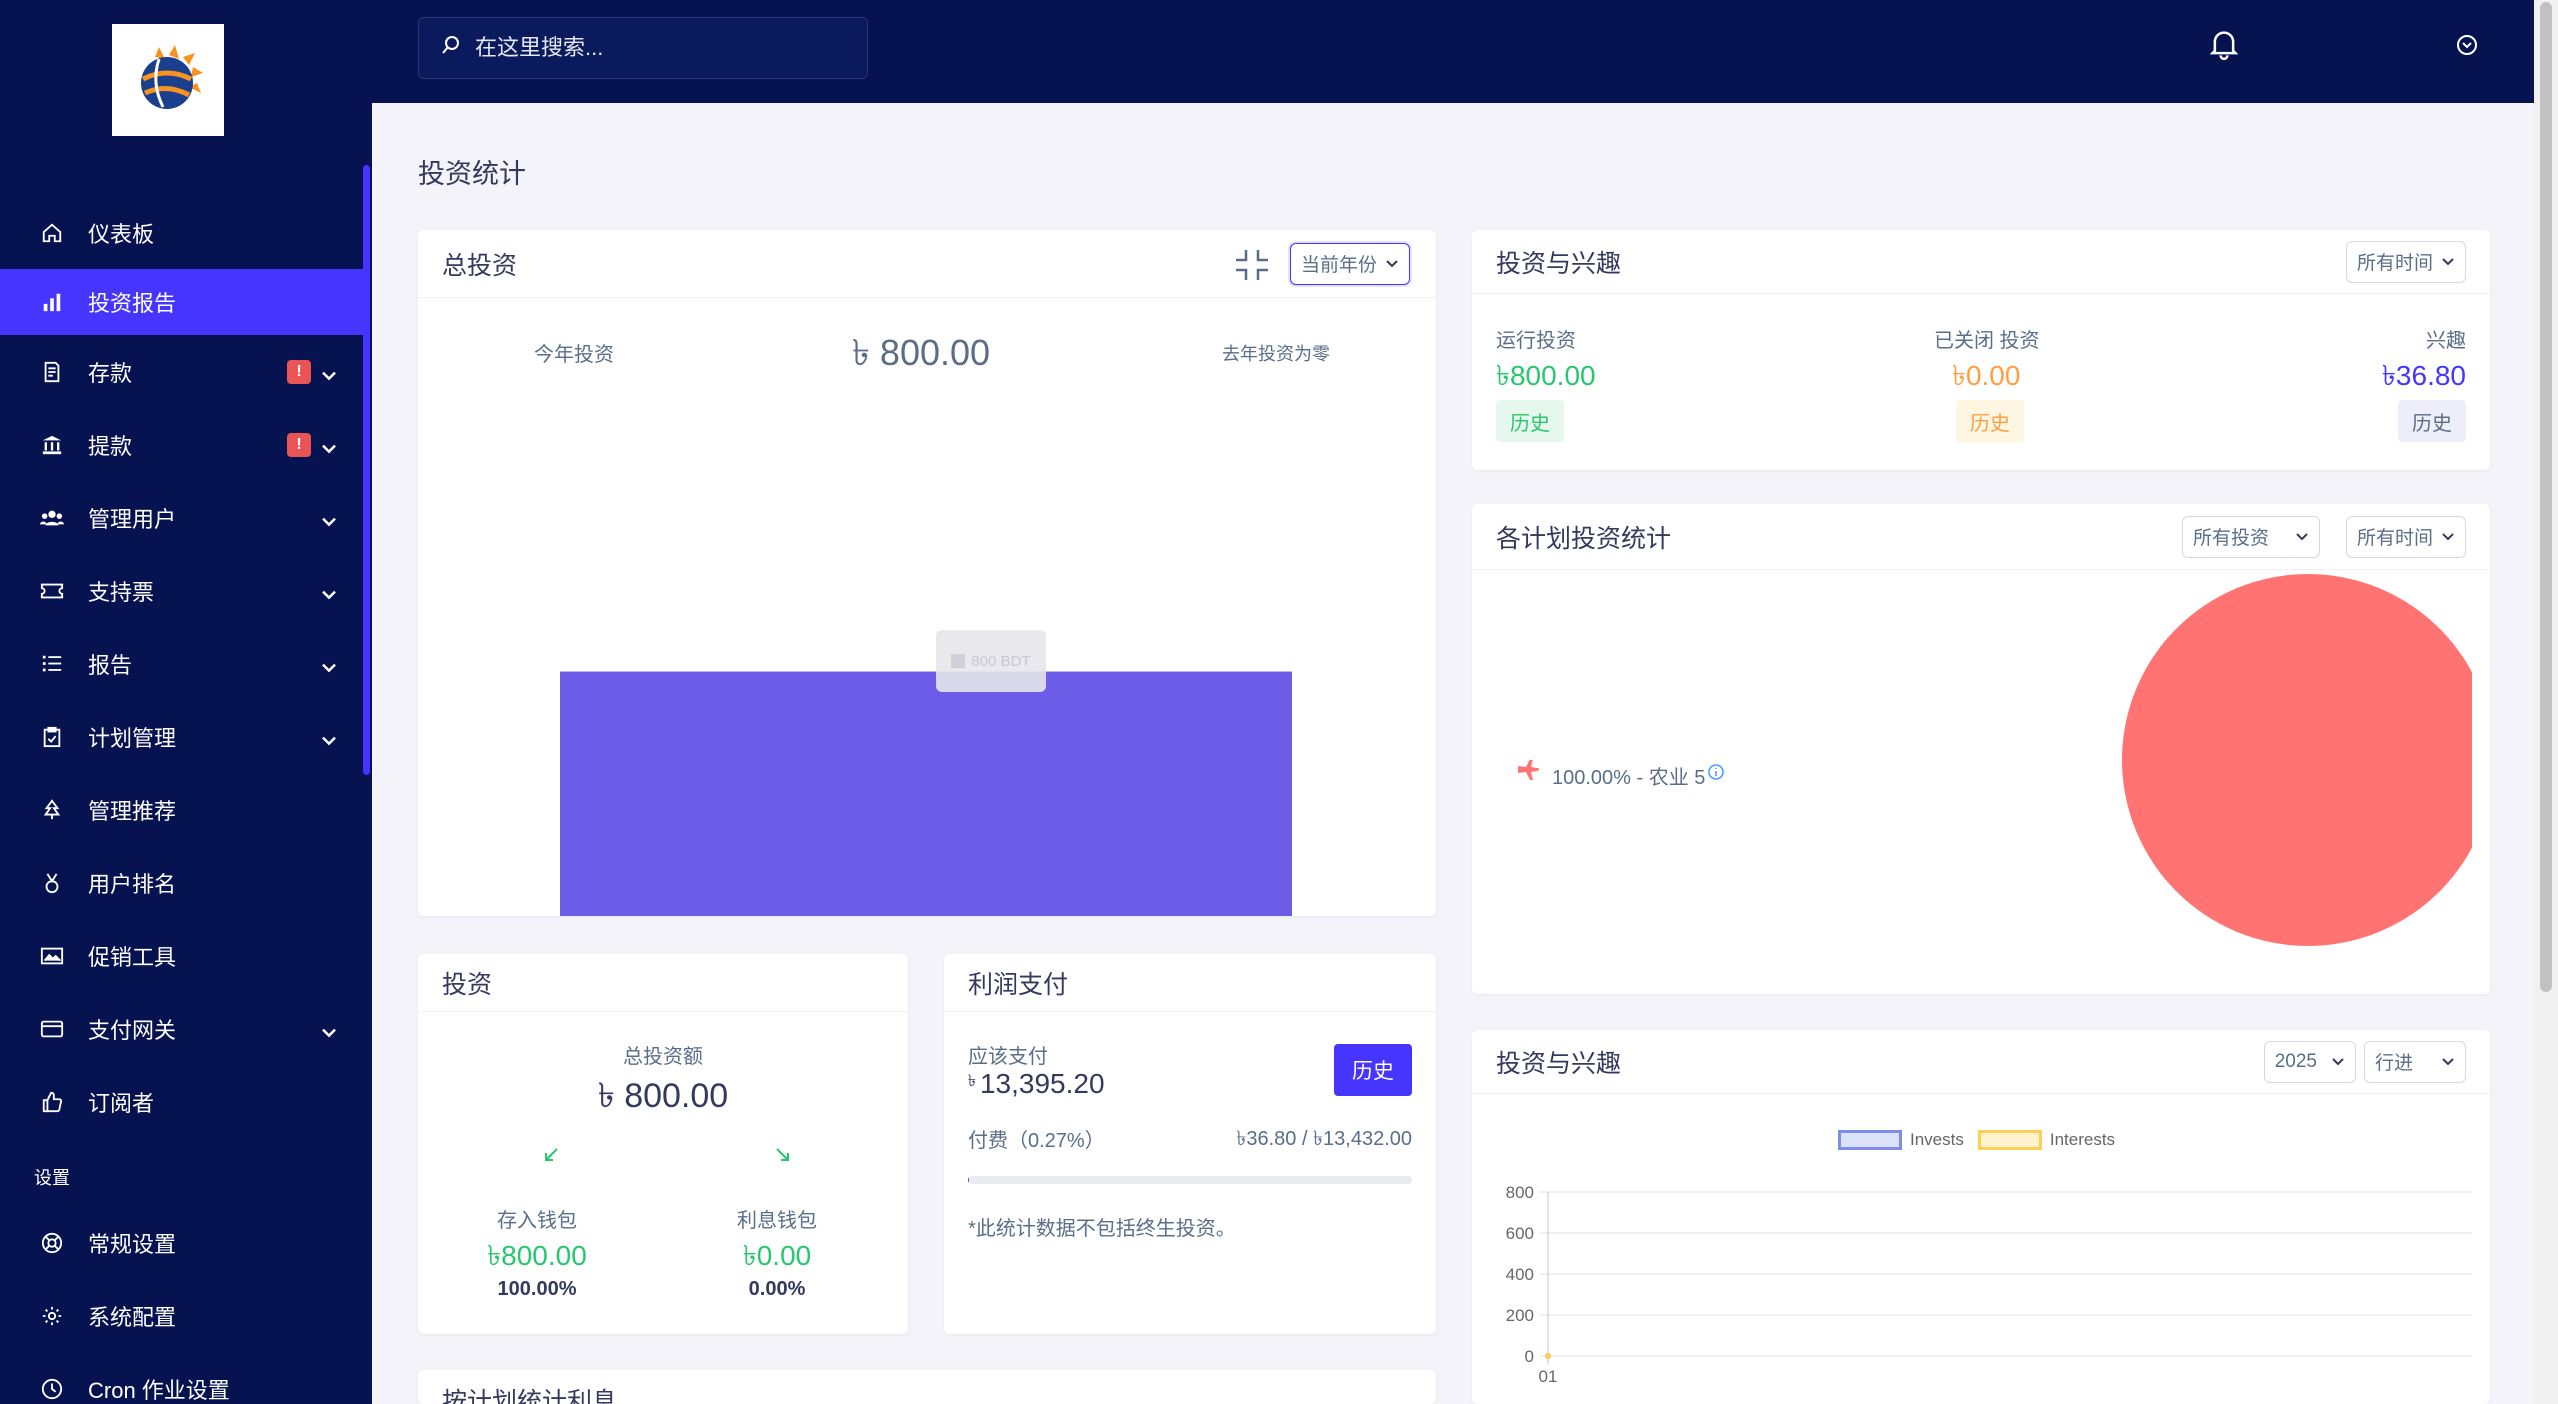 The width and height of the screenshot is (2558, 1404). I want to click on legend-swatch-interests, so click(2009, 1140).